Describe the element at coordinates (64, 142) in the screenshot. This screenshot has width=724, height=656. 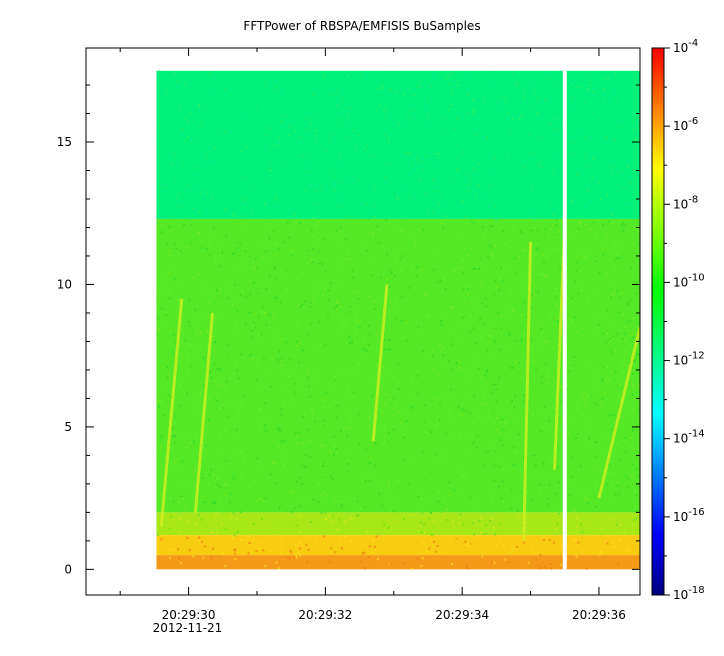
I see `y-tick-label-15: 15` at that location.